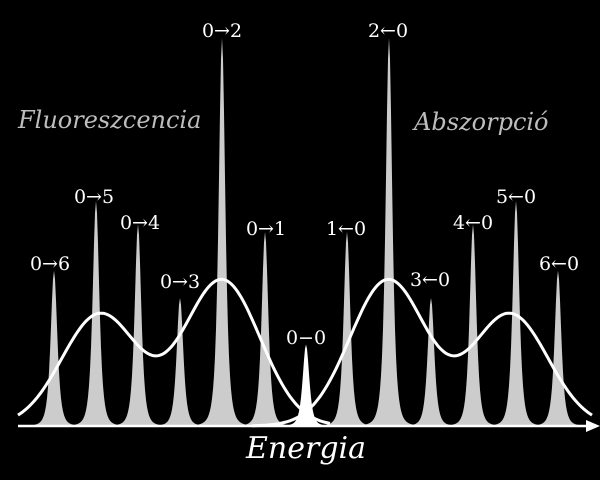  I want to click on energy-axis-label: Energia, so click(305, 448).